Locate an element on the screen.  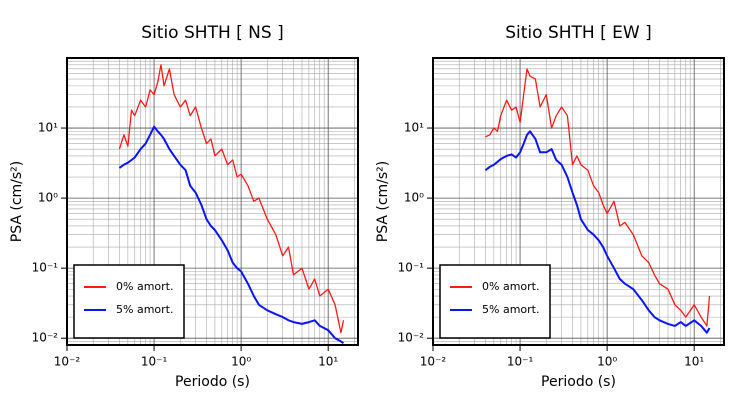
chart-title: Sitio SHTH [ NS ] is located at coordinates (212, 33).